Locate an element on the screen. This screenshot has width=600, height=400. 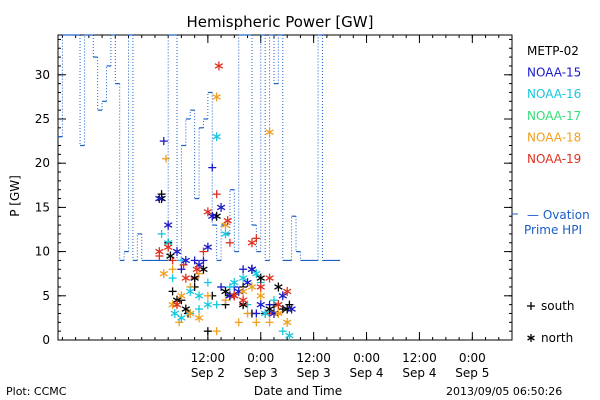
chart-title: Hemispheric Power [GW] is located at coordinates (280, 22).